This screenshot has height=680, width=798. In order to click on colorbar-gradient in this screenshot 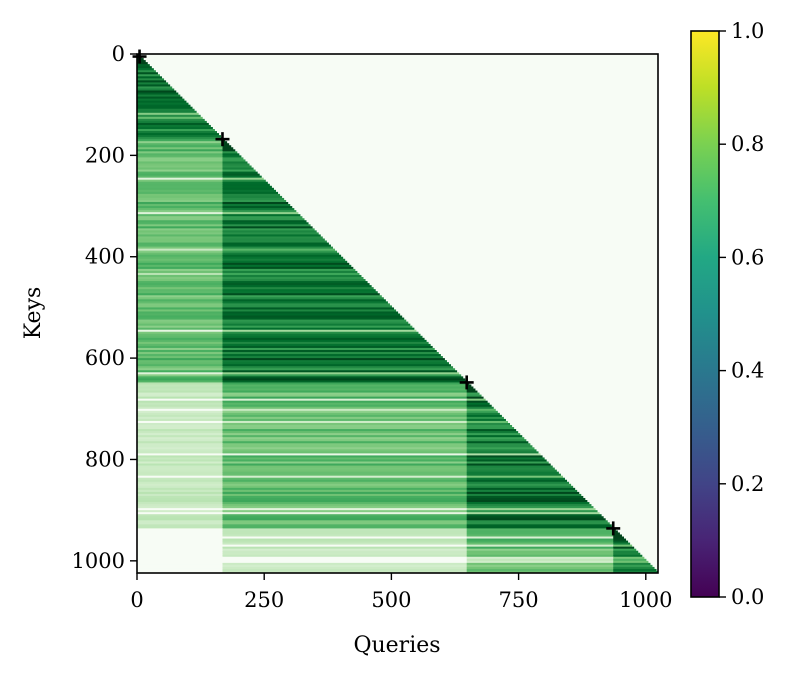, I will do `click(705, 314)`.